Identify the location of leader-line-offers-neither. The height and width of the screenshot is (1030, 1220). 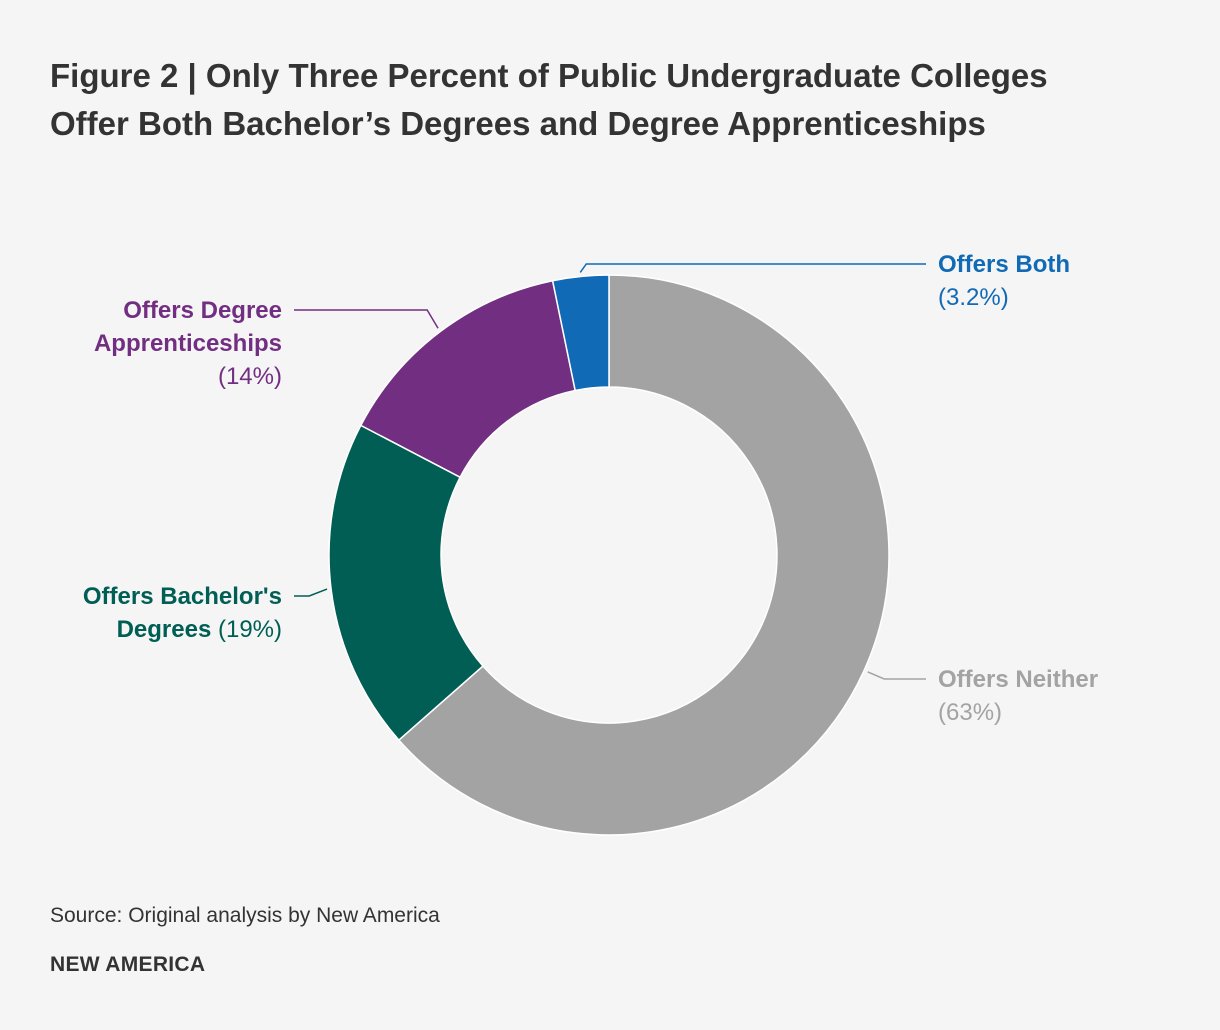
(896, 675).